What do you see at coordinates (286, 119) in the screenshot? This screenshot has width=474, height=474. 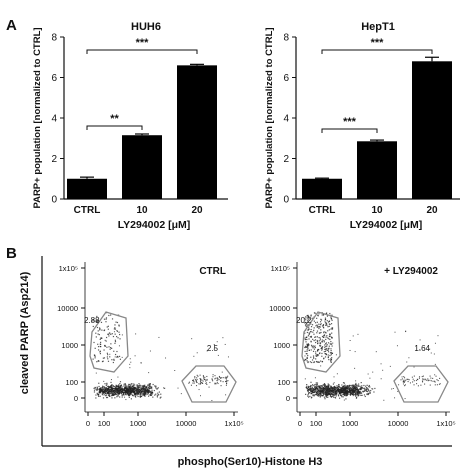 I see `bar2-y-tick-label: 4` at bounding box center [286, 119].